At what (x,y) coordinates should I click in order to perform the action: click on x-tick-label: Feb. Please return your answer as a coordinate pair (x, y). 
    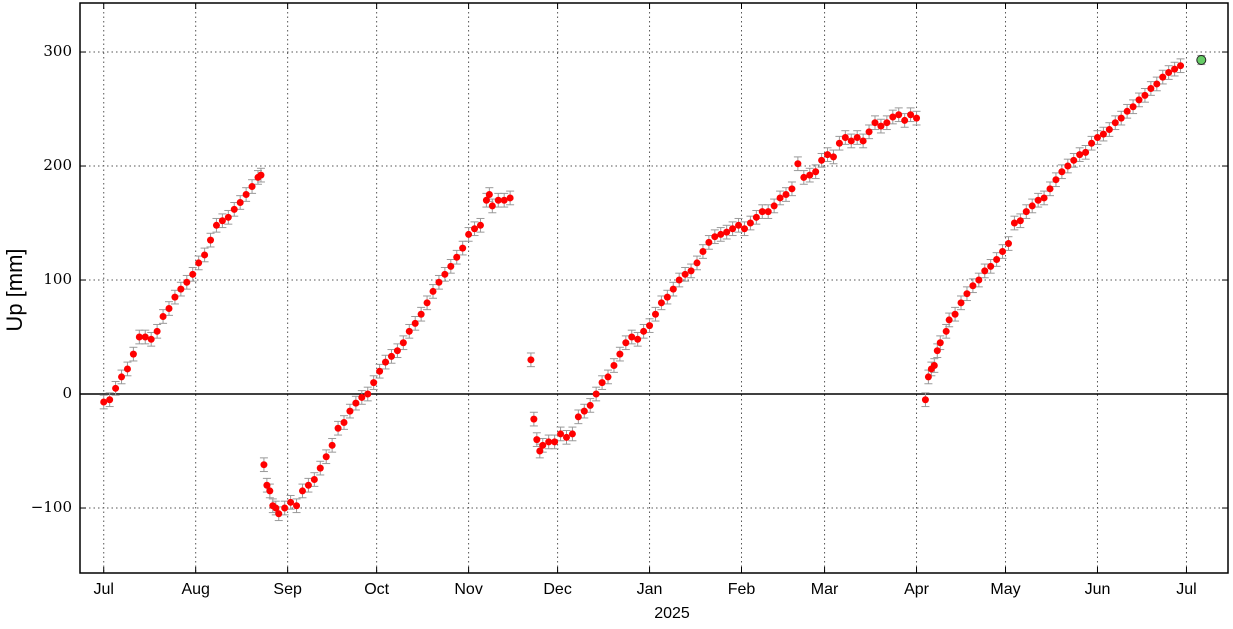
    Looking at the image, I should click on (742, 589).